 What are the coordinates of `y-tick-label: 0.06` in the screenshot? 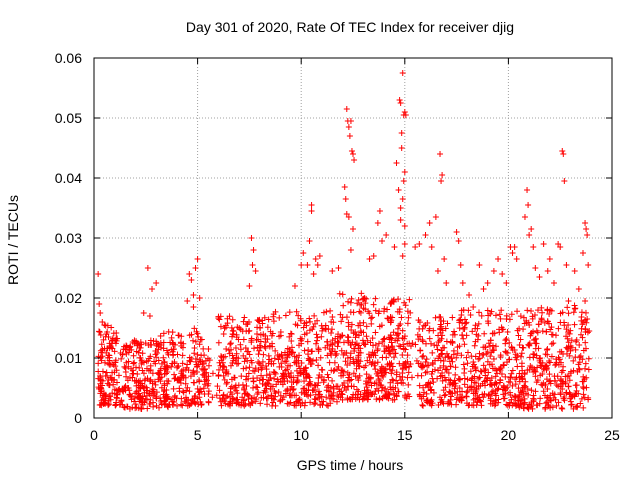 It's located at (68, 58).